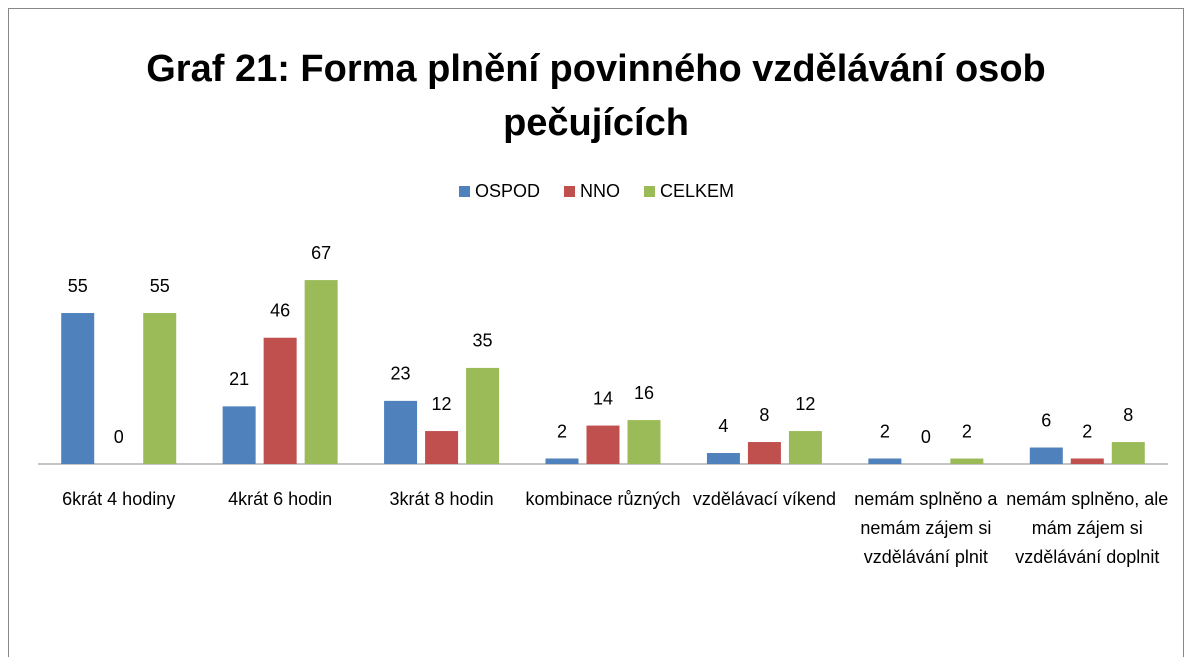 The image size is (1193, 657). Describe the element at coordinates (280, 310) in the screenshot. I see `data-label: 46` at that location.